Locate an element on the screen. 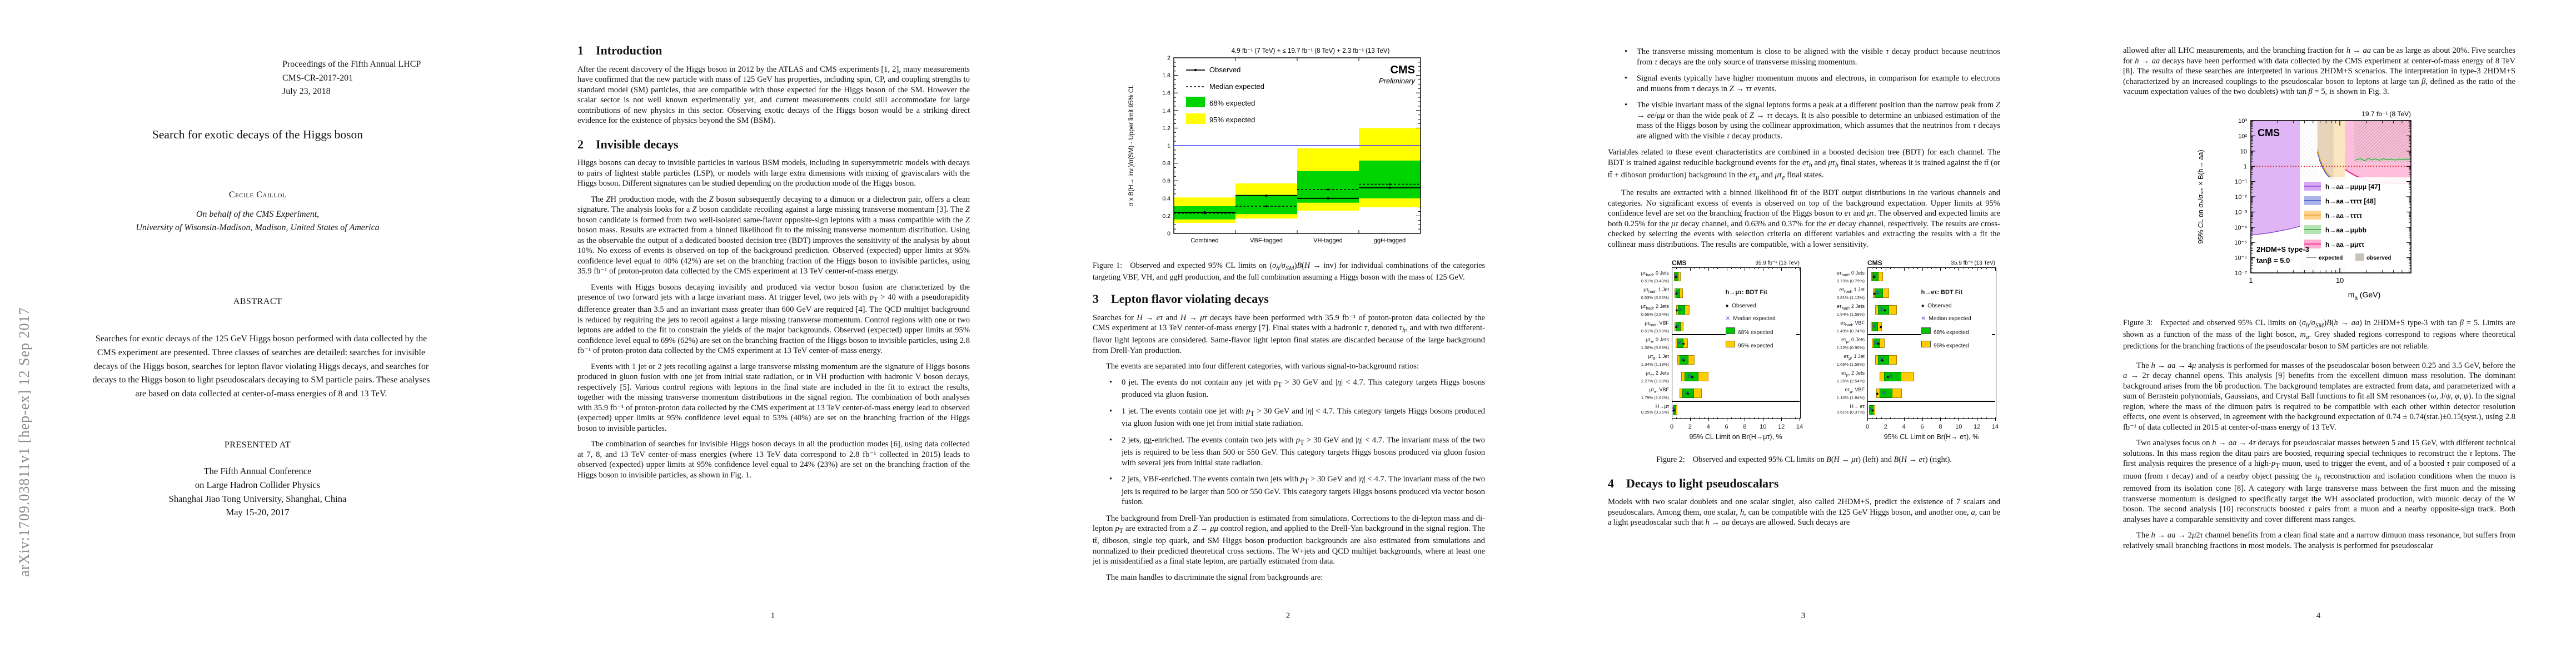 This screenshot has height=667, width=2576. fig3-region-4mu is located at coordinates (2275, 177).